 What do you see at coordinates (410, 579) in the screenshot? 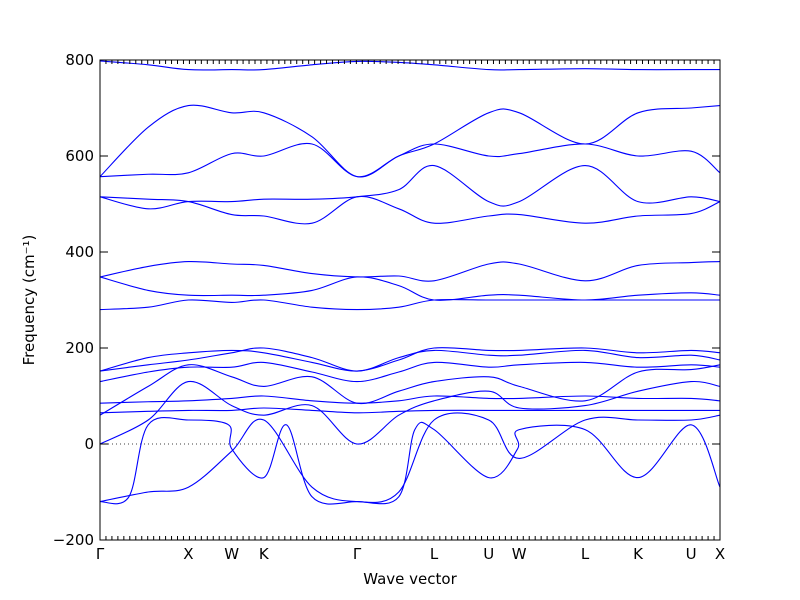
I see `x-axis-label: Wave vector` at bounding box center [410, 579].